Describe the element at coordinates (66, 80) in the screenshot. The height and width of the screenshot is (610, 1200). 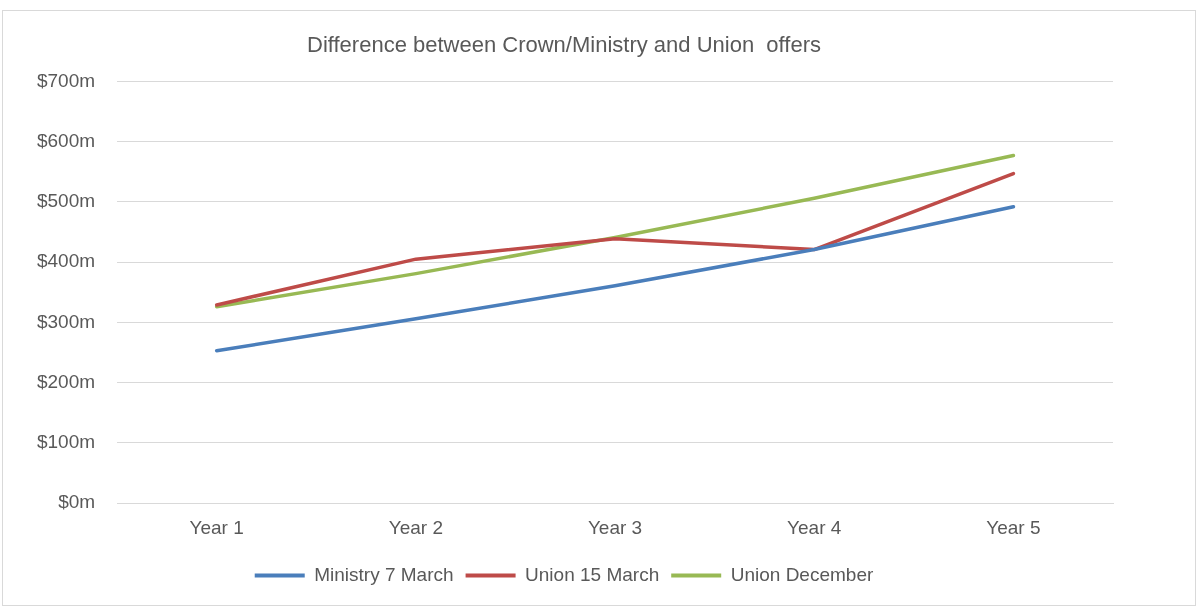
I see `y-tick-label: $700m` at that location.